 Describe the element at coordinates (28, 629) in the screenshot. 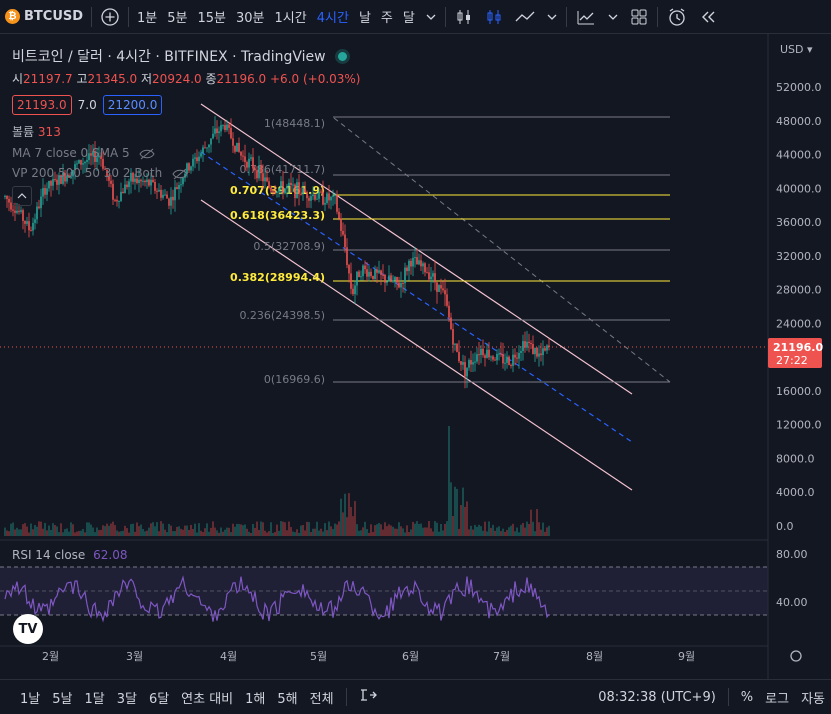

I see `tradingview-logo: TV` at that location.